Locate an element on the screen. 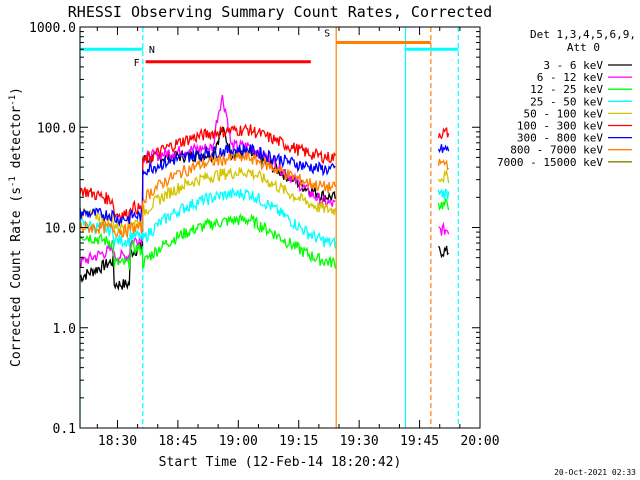 Image resolution: width=640 pixels, height=480 pixels. y-tick-label: 100.0 is located at coordinates (56, 128).